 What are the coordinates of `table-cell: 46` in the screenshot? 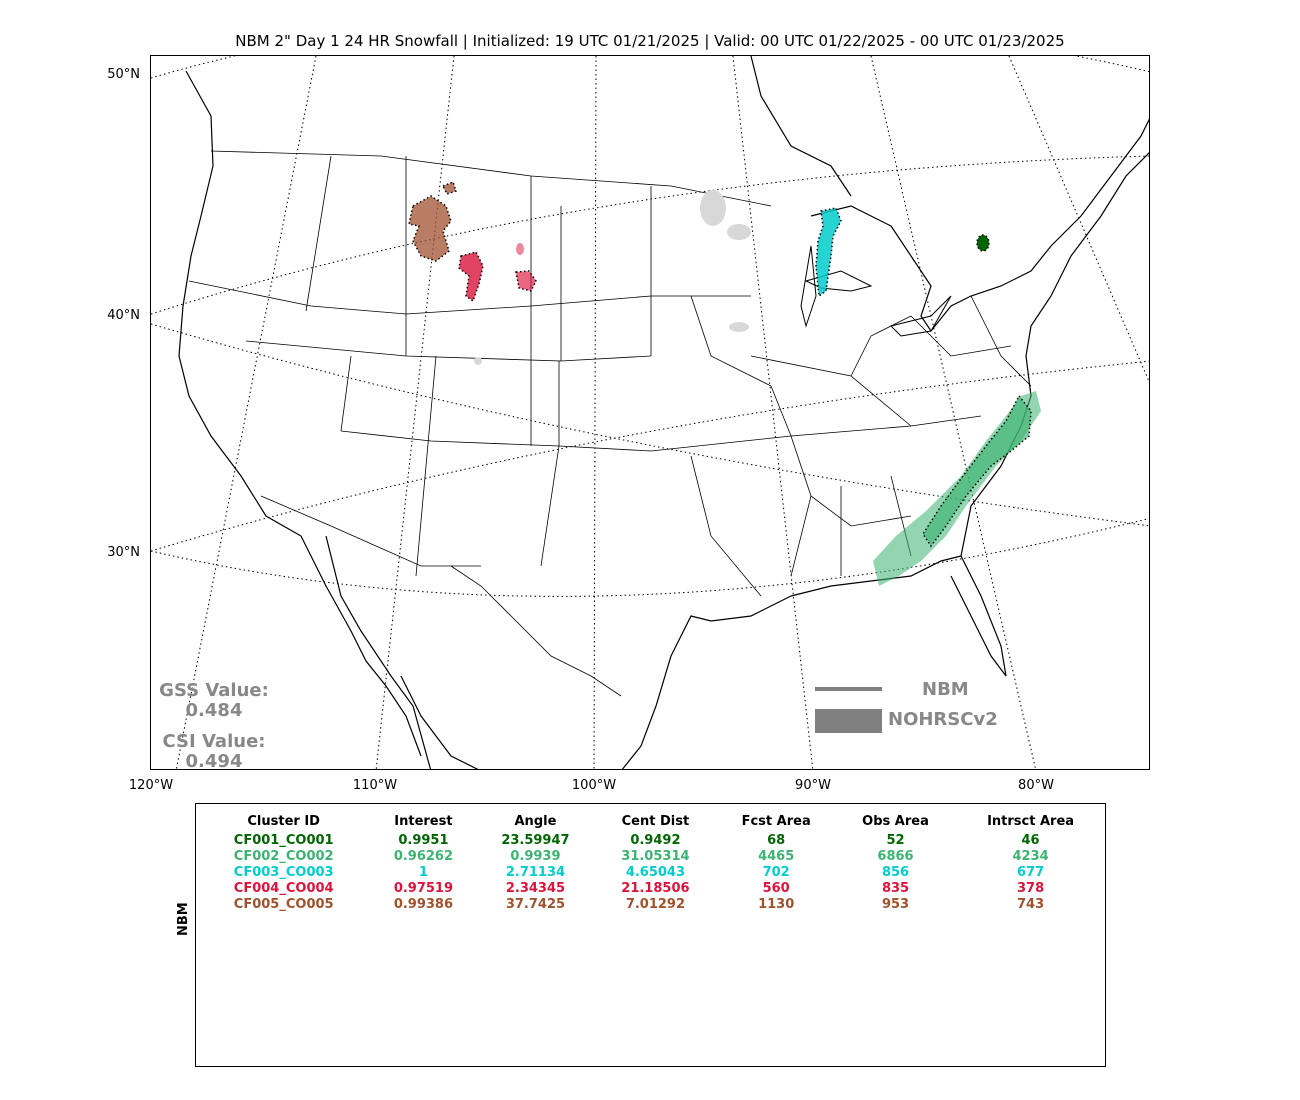 It's located at (1030, 840).